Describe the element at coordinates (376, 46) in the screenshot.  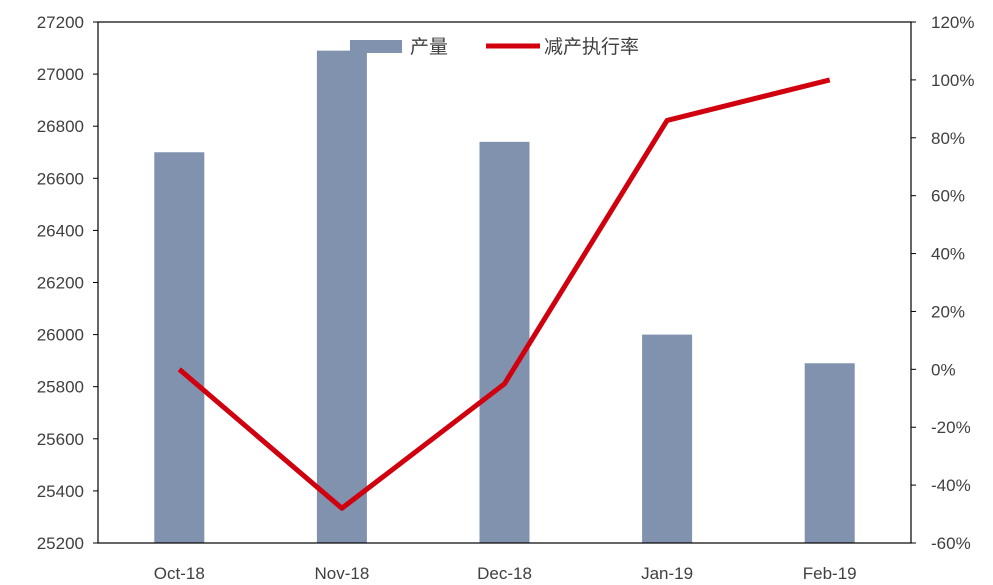
I see `legend-swatch-bar` at that location.